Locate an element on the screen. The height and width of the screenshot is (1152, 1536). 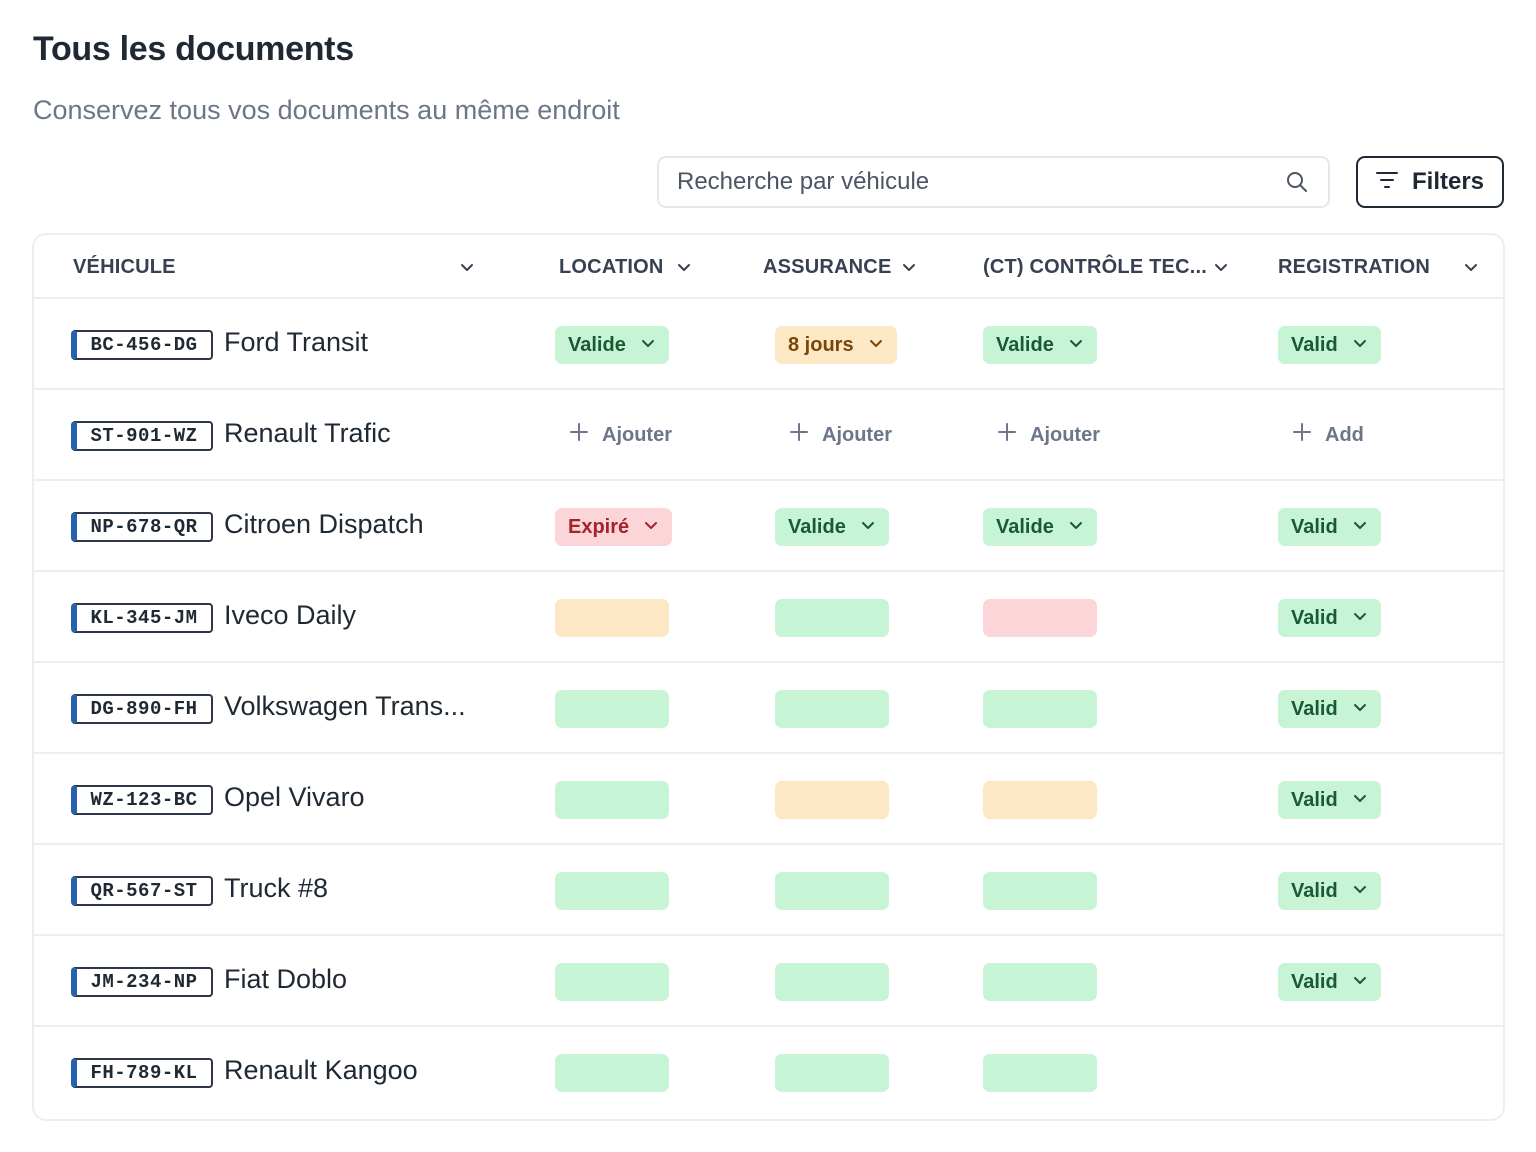
column-header-registration: REGISTRATION is located at coordinates (1383, 267).